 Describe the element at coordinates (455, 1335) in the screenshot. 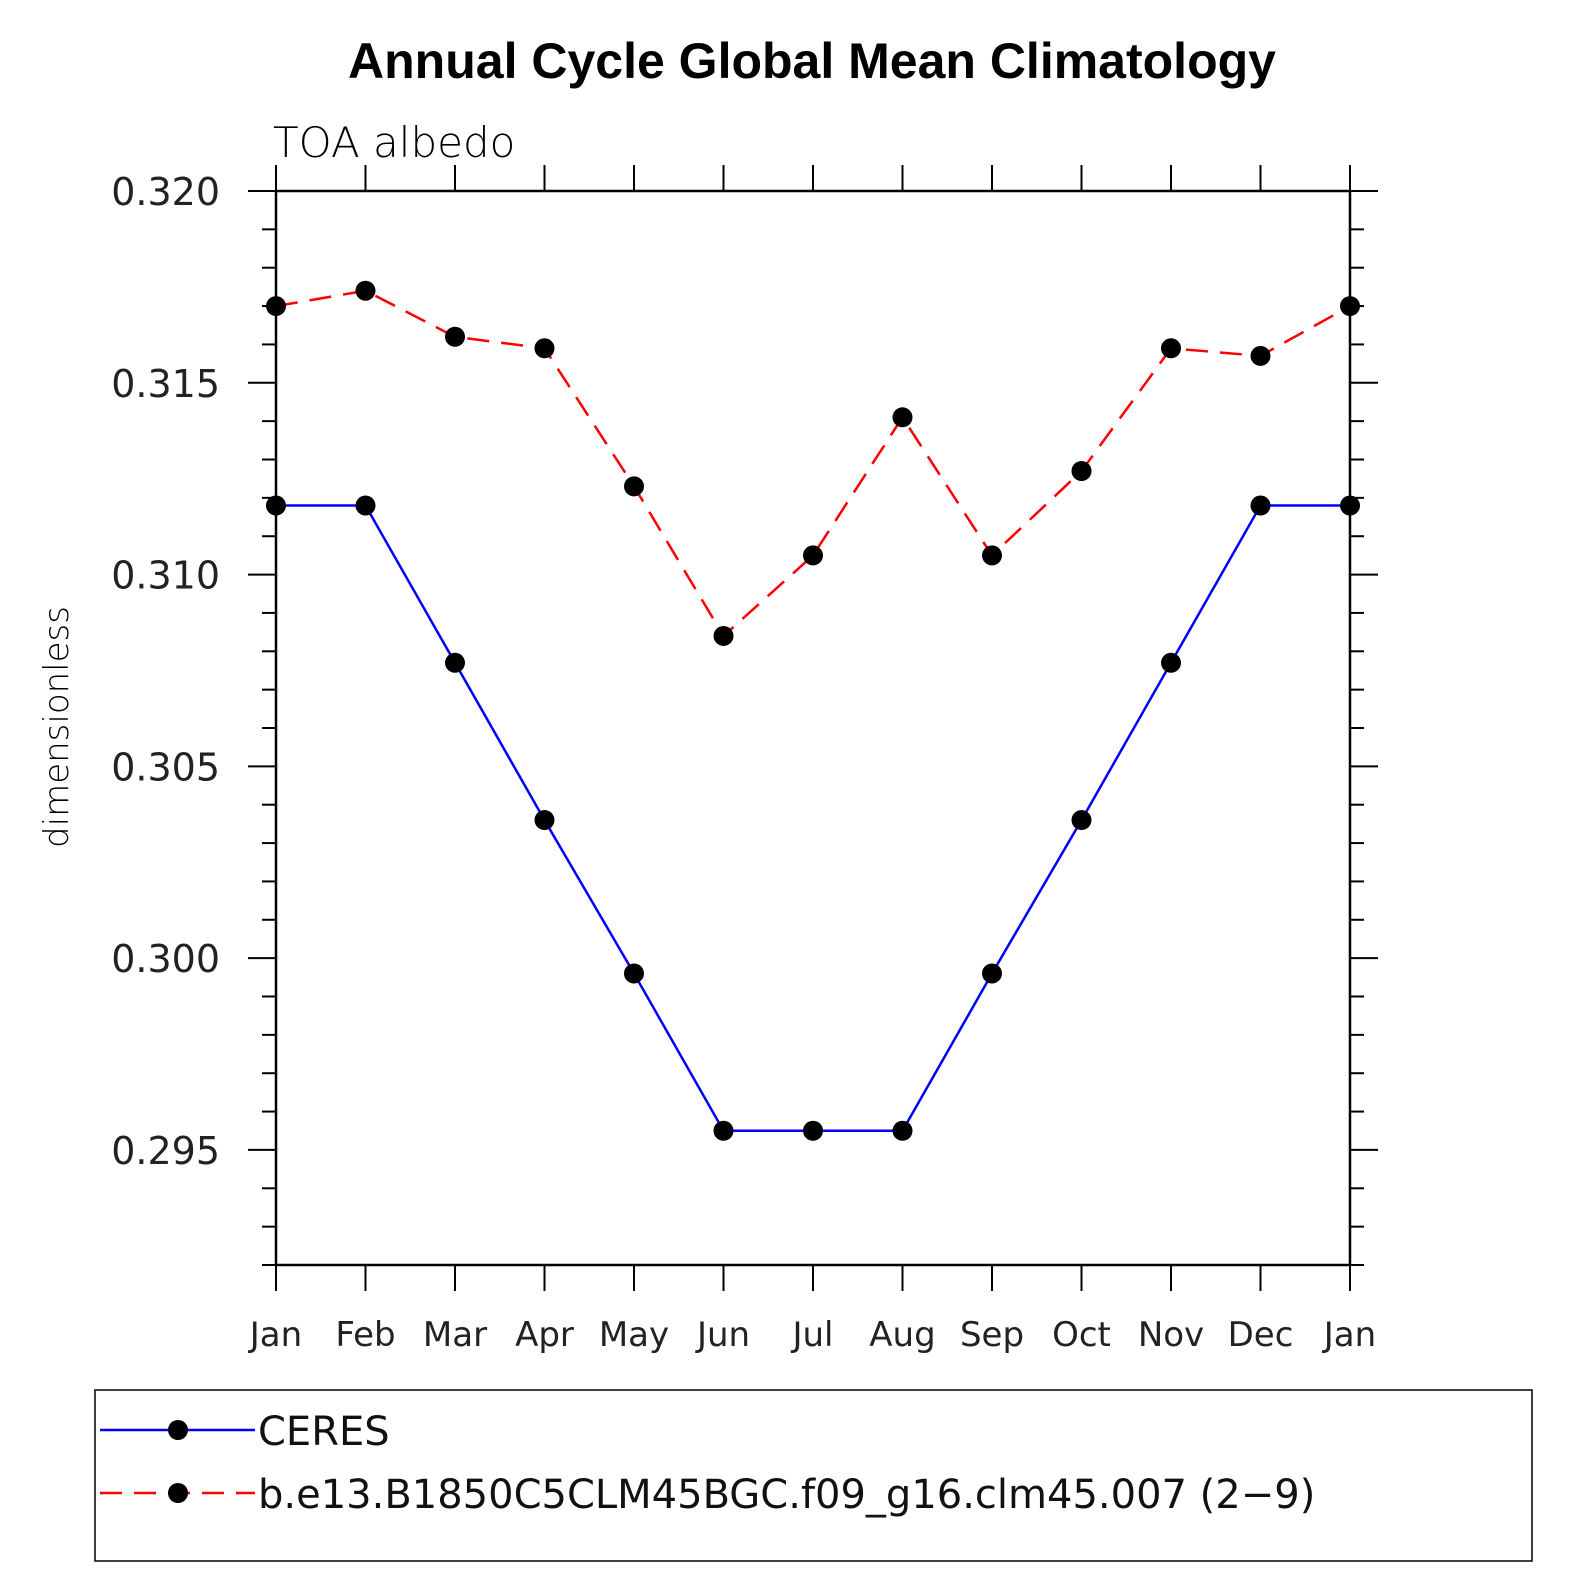

I see `x-tick-label: Mar` at that location.